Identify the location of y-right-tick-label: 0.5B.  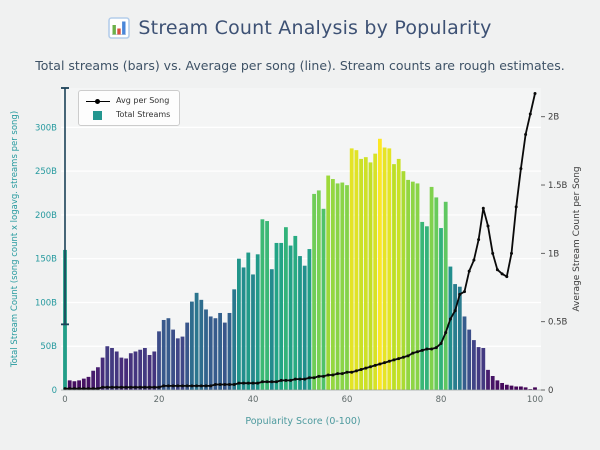
(558, 323).